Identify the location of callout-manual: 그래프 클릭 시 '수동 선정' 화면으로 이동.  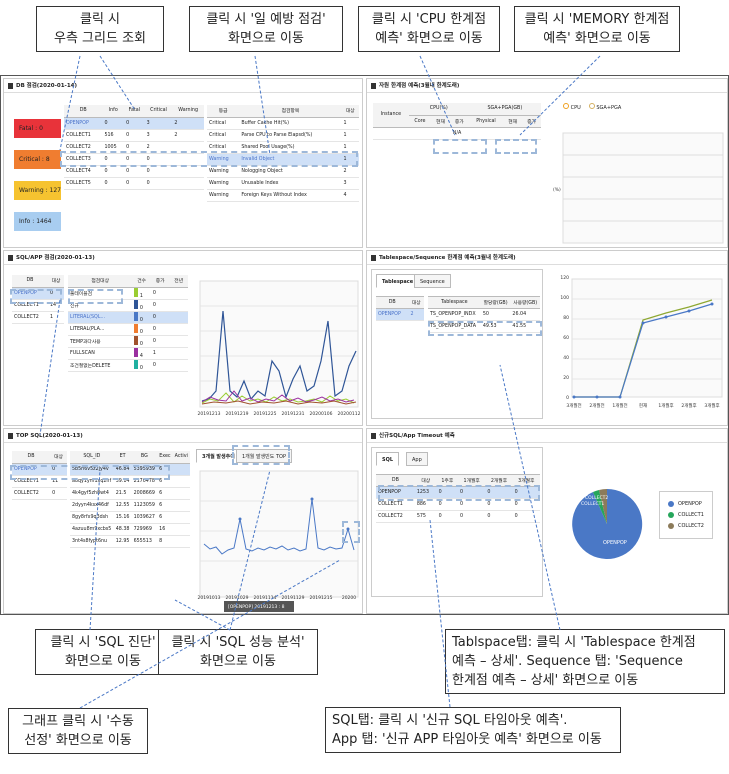
(78, 731).